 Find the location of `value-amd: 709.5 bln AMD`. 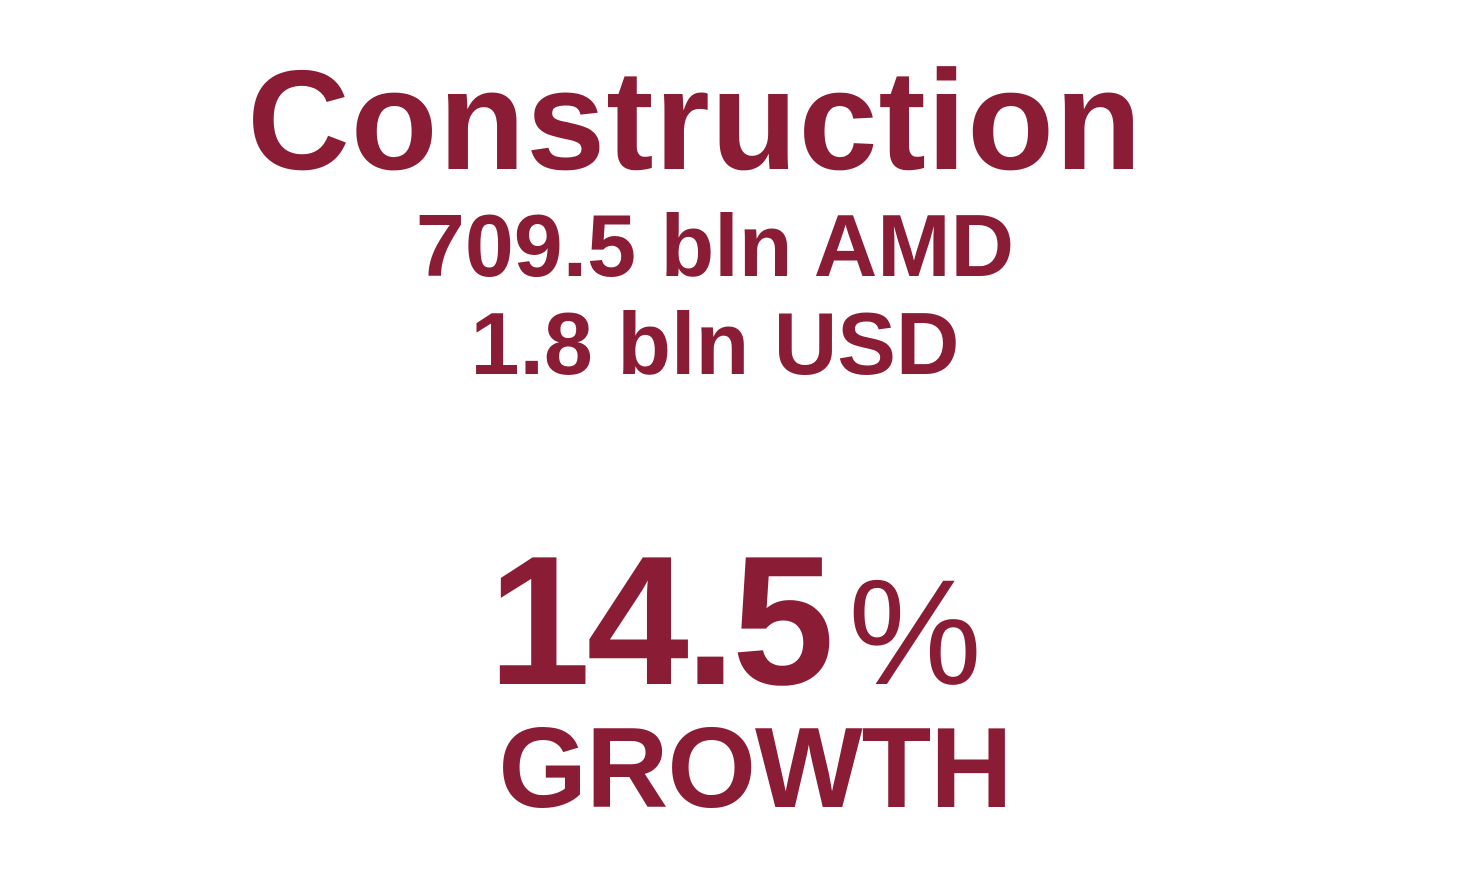

value-amd: 709.5 bln AMD is located at coordinates (715, 245).